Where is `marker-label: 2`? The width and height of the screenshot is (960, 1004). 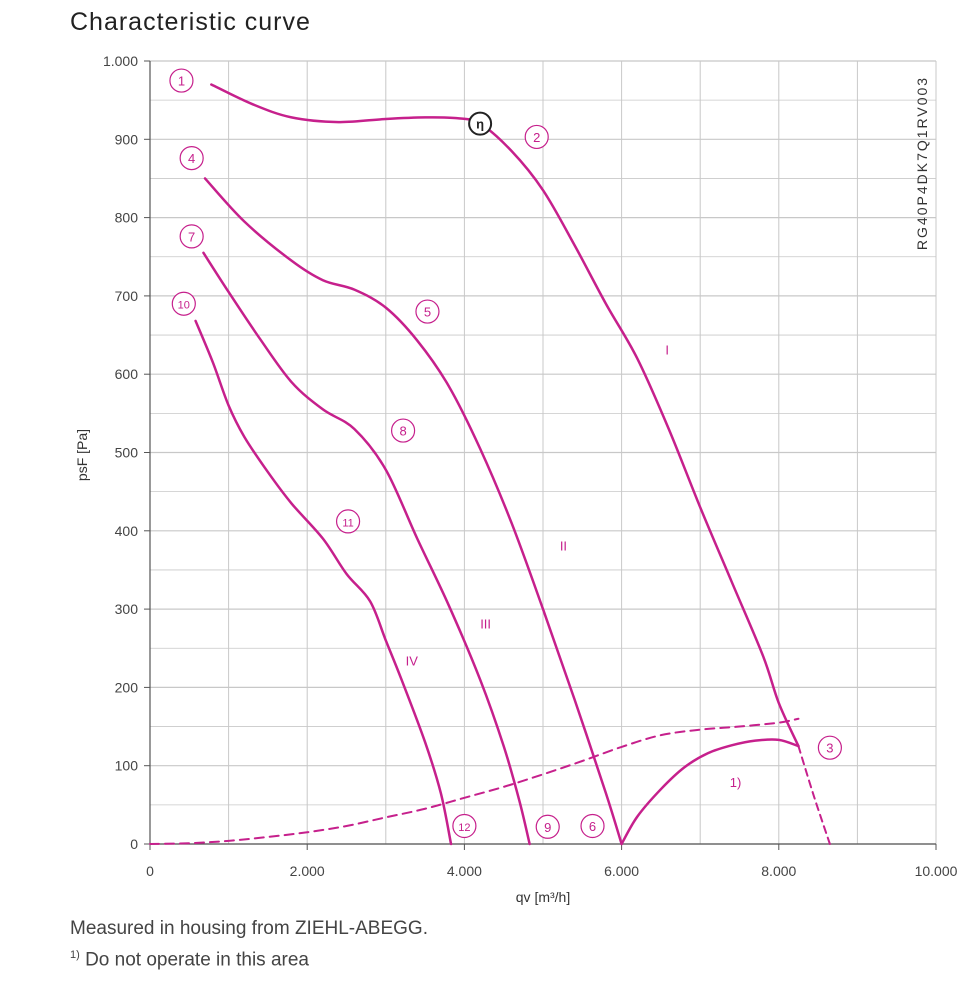
marker-label: 2 is located at coordinates (536, 137).